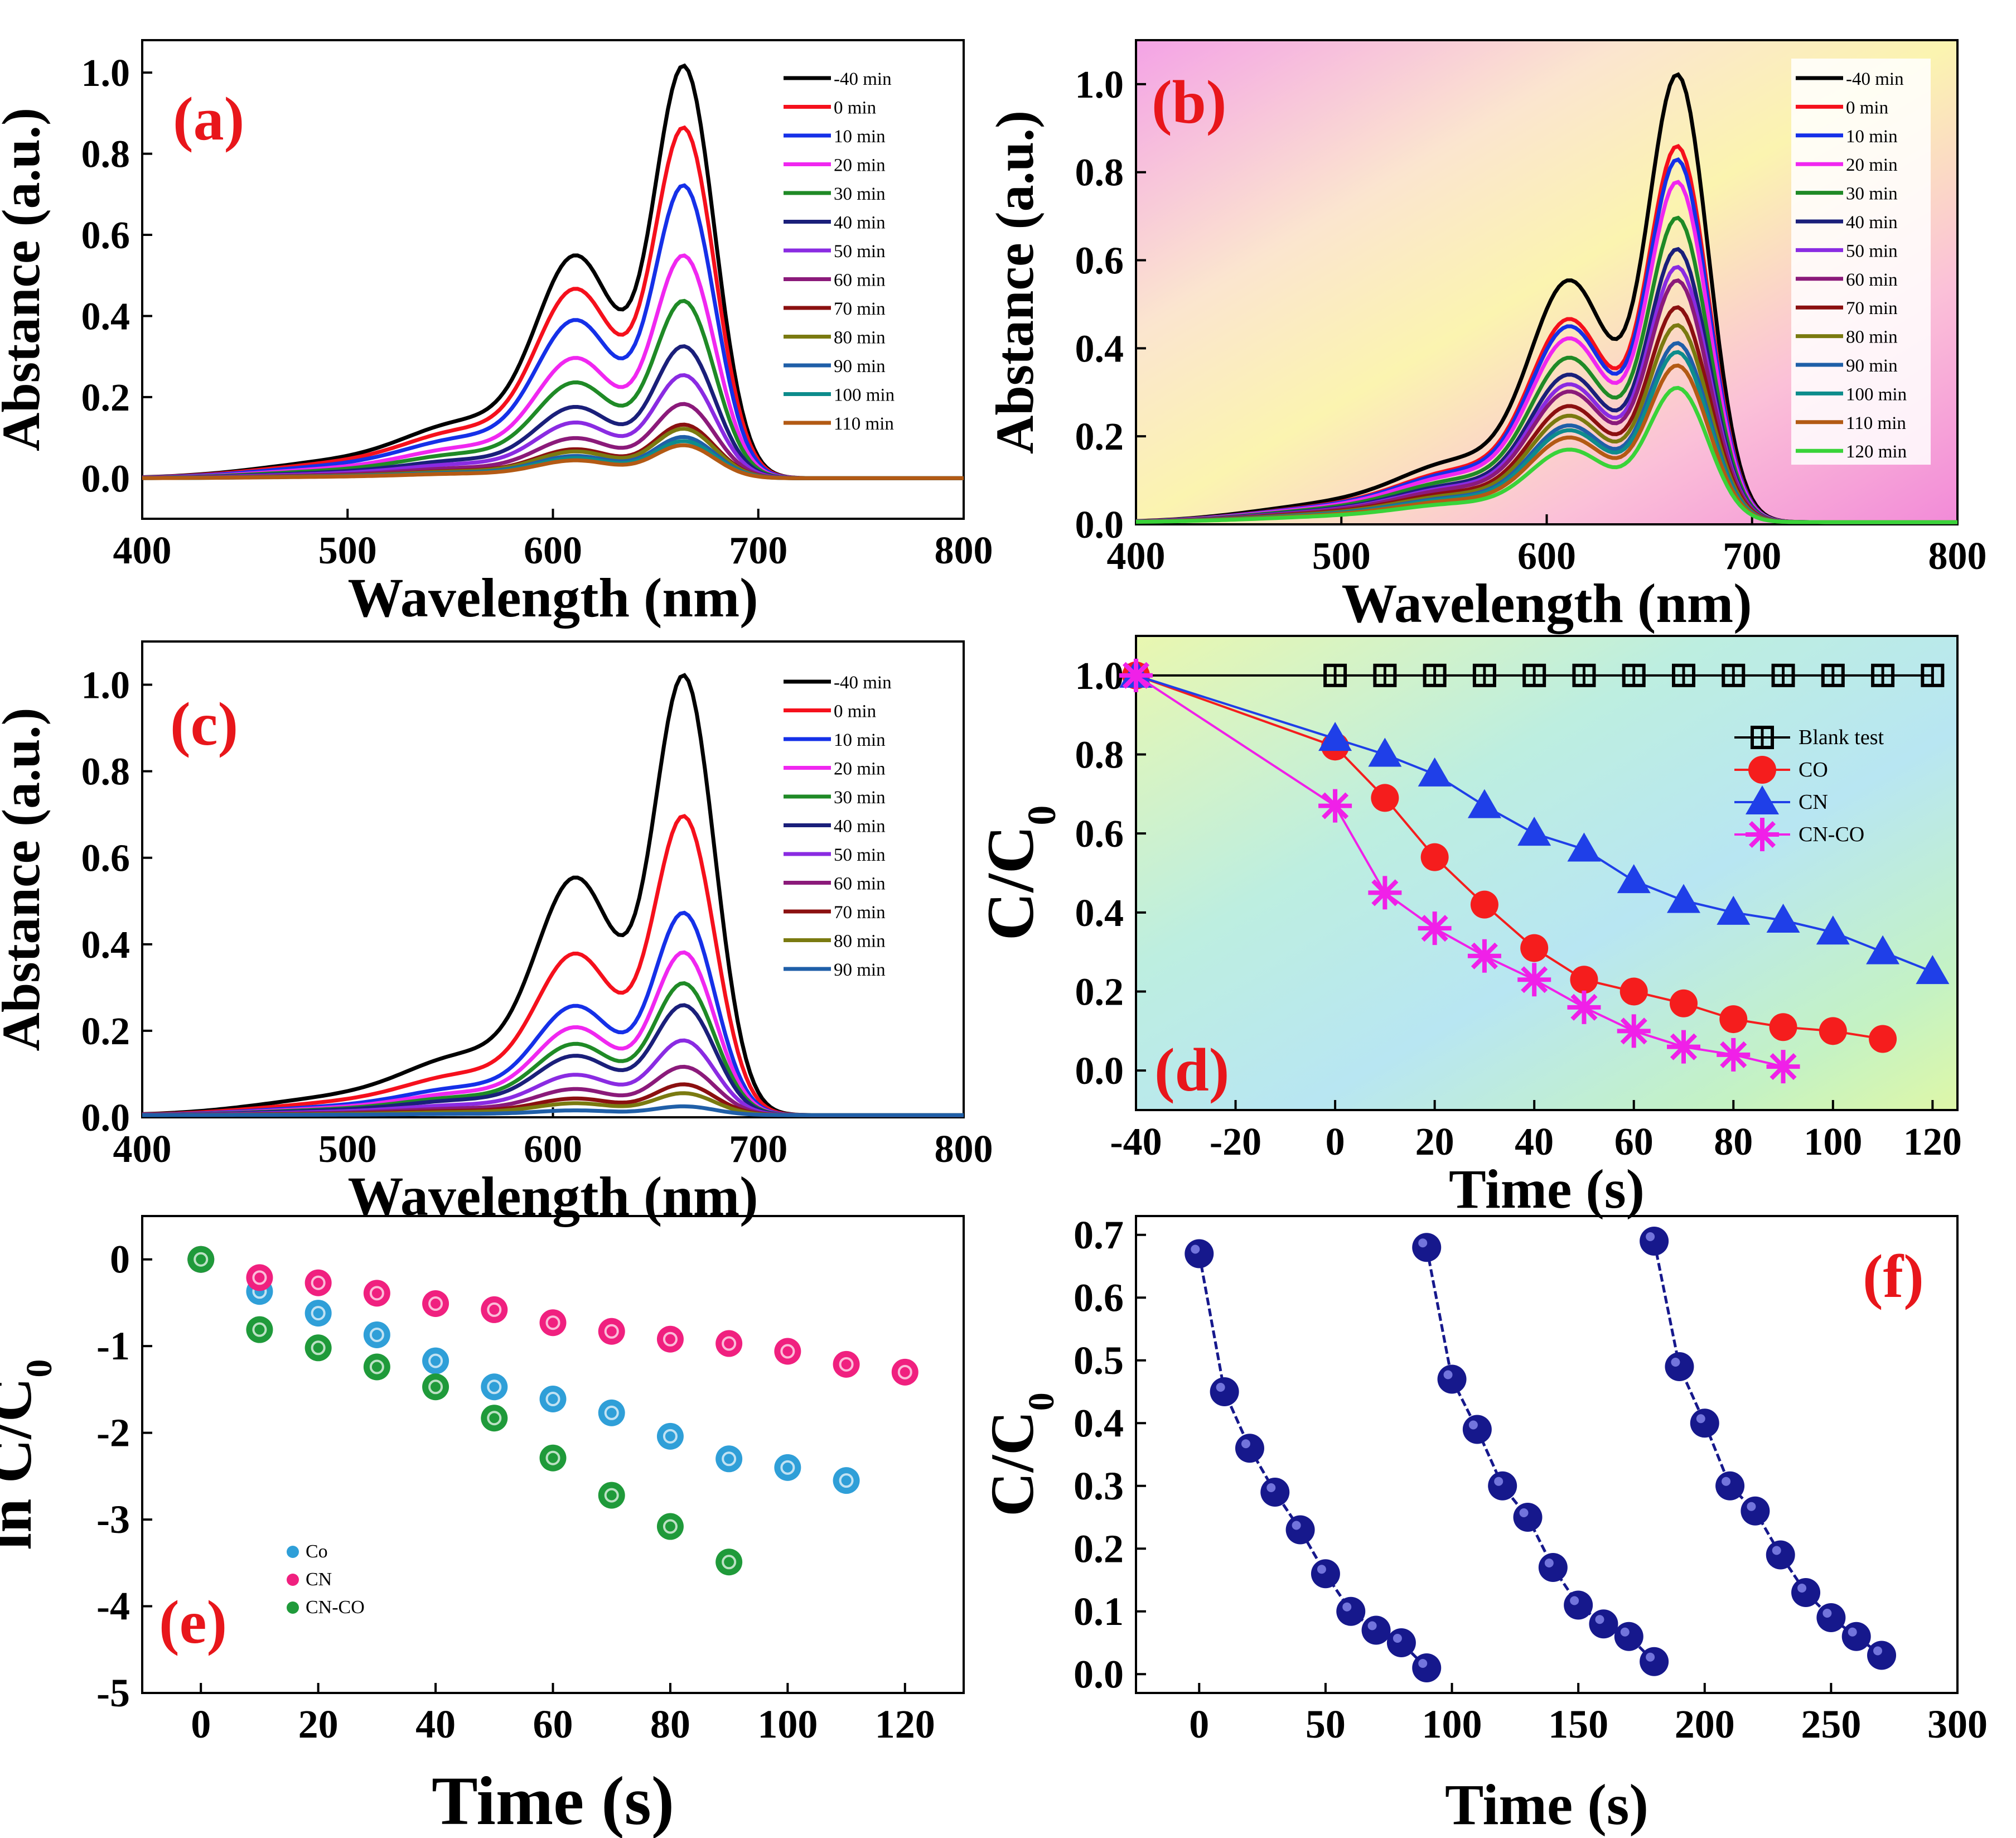 This screenshot has width=2016, height=1838. Describe the element at coordinates (1809, 788) in the screenshot. I see `legend: Blank test CO CN CN-CO` at that location.